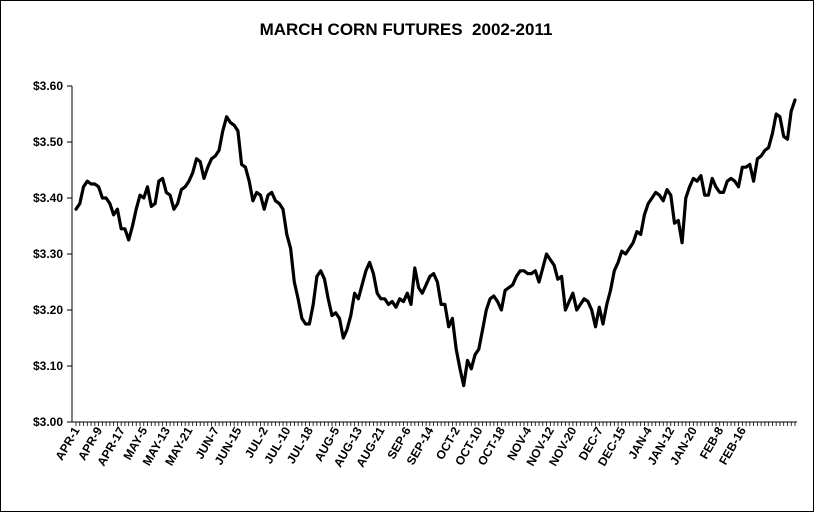  Describe the element at coordinates (48, 142) in the screenshot. I see `y-tick-label: $3.50` at that location.